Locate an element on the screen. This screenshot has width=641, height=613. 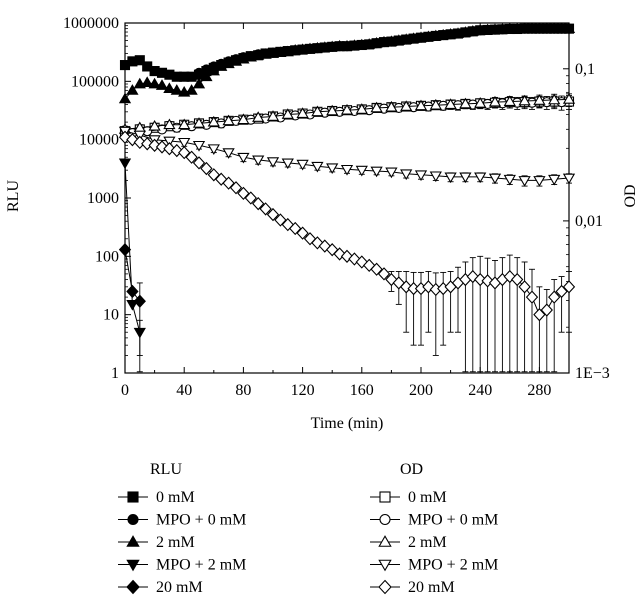
series-line is located at coordinates (346, 53).